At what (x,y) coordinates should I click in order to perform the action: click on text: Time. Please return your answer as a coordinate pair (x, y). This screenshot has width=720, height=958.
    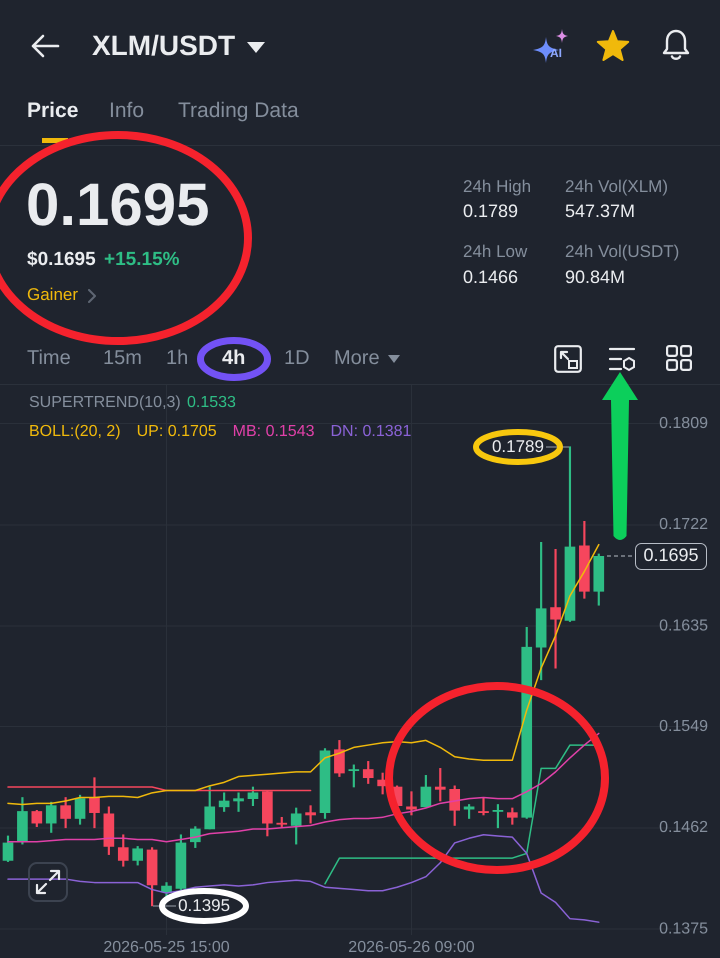
    Looking at the image, I should click on (49, 358).